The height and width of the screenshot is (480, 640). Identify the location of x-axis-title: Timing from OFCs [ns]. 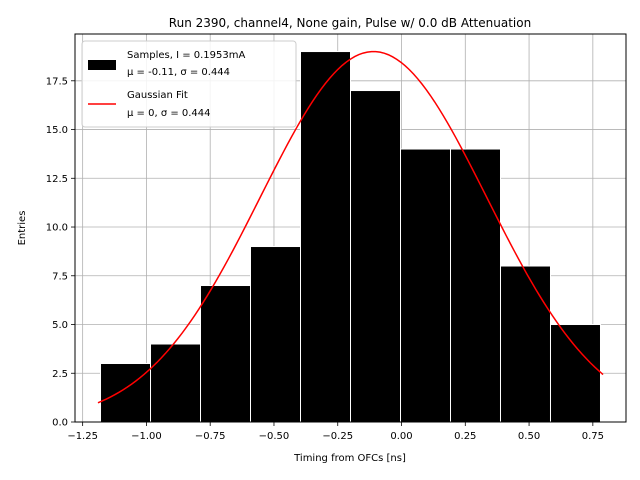
(349, 458).